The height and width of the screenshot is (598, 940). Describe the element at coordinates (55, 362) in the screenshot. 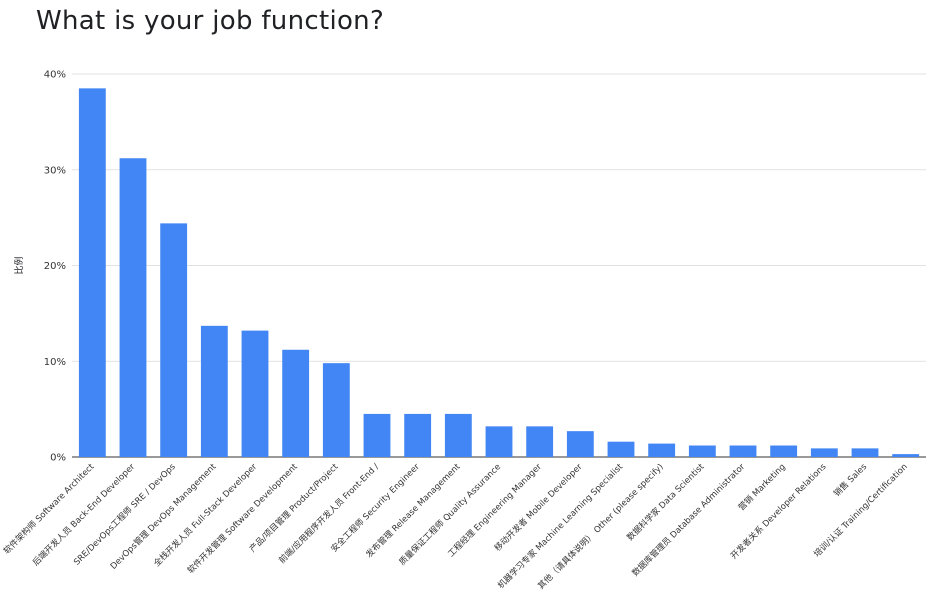

I see `y-tick-label: 10%` at that location.